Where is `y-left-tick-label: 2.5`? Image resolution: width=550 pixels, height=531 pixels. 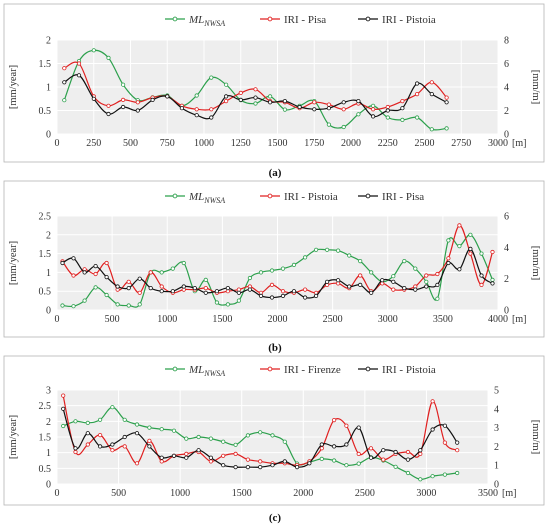 y-left-tick-label: 2.5 is located at coordinates (45, 406).